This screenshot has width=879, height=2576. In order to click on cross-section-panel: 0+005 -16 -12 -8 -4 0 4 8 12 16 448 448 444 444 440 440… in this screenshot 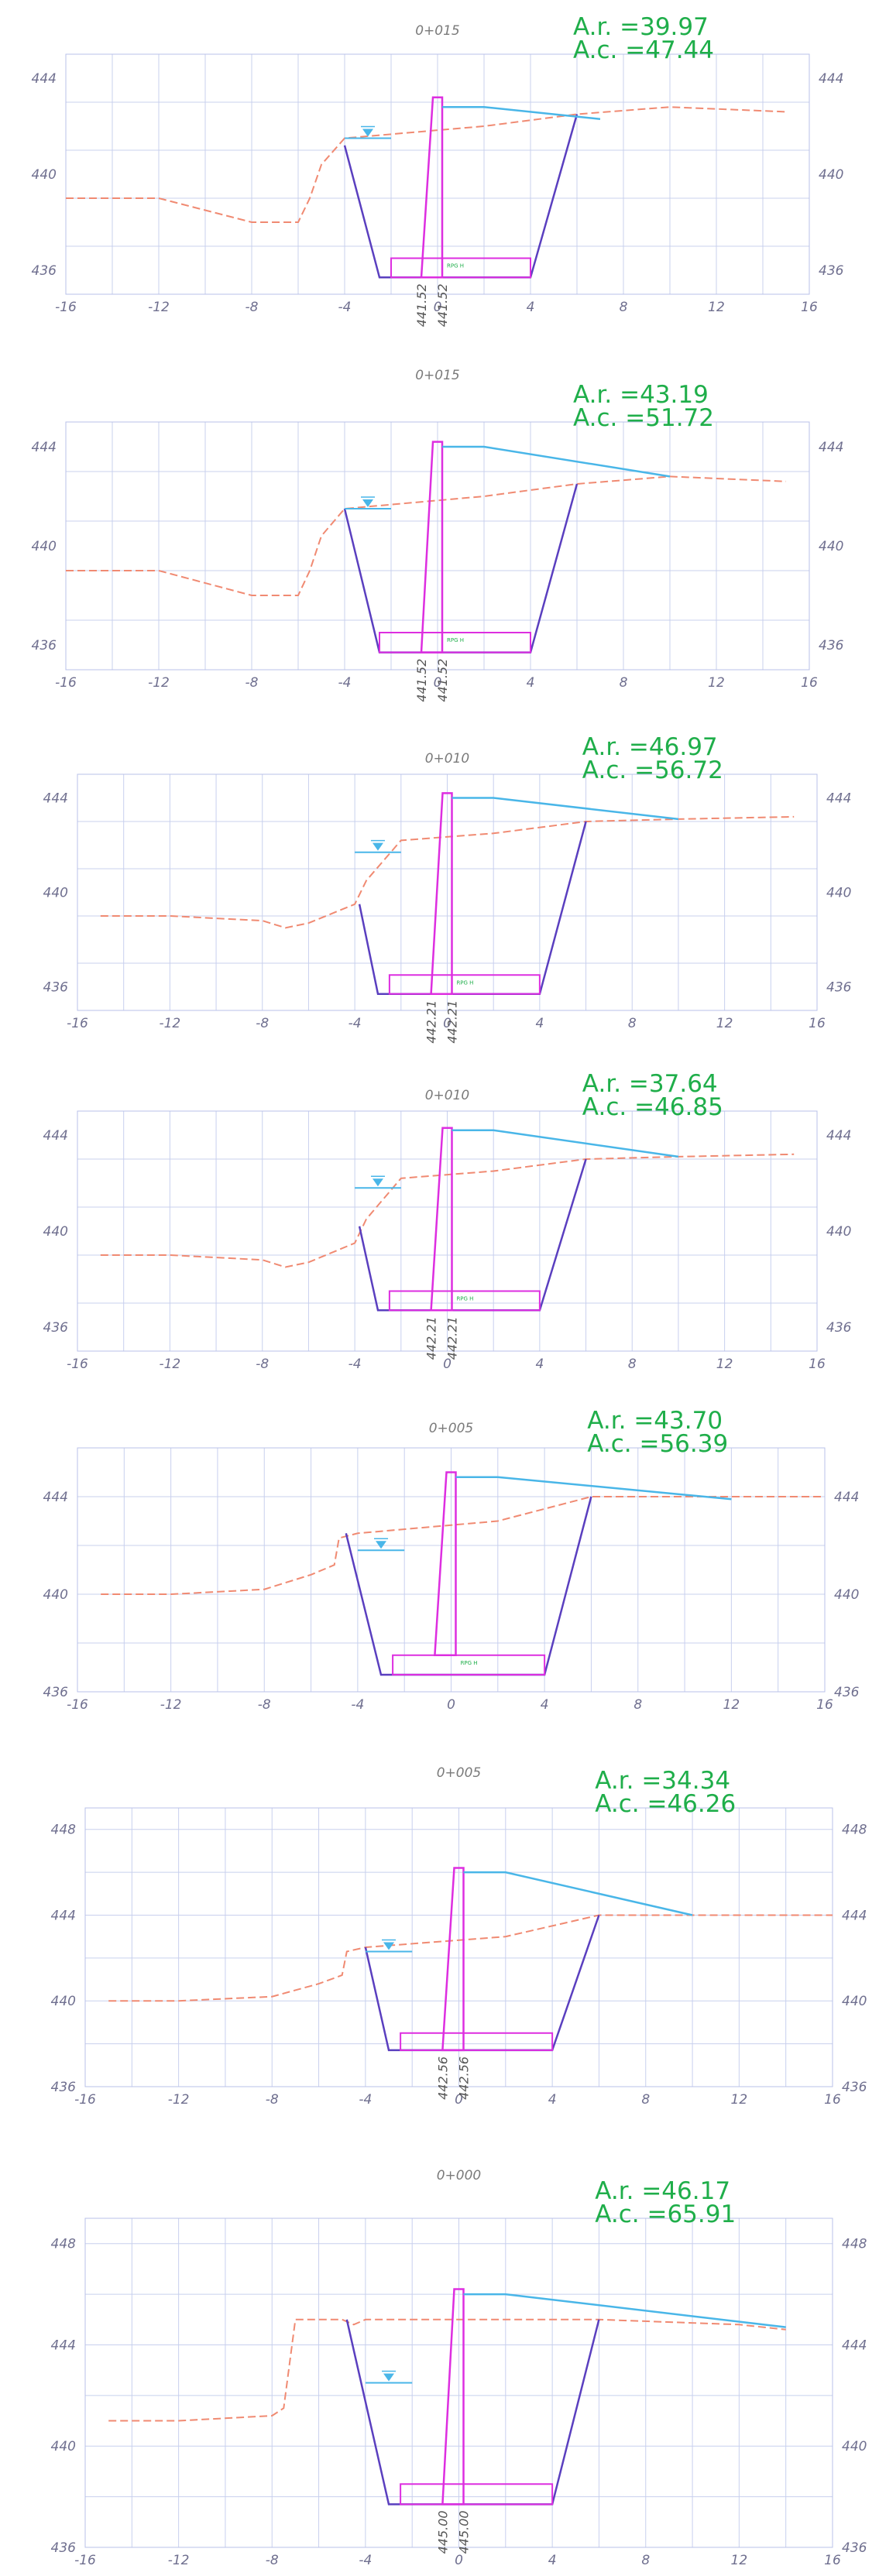, I will do `click(459, 1936)`.